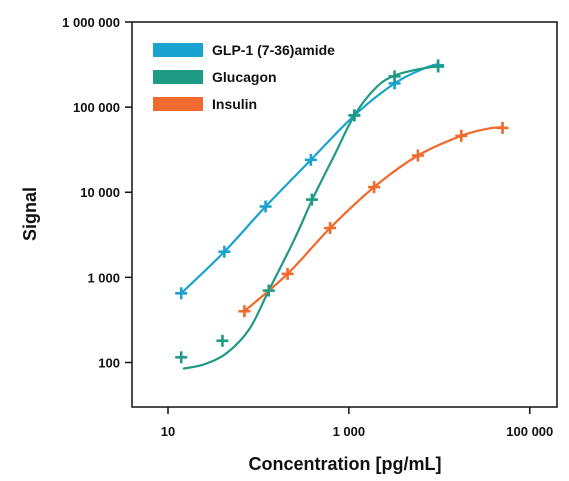  I want to click on y-tick-label: 1 000 000, so click(91, 22).